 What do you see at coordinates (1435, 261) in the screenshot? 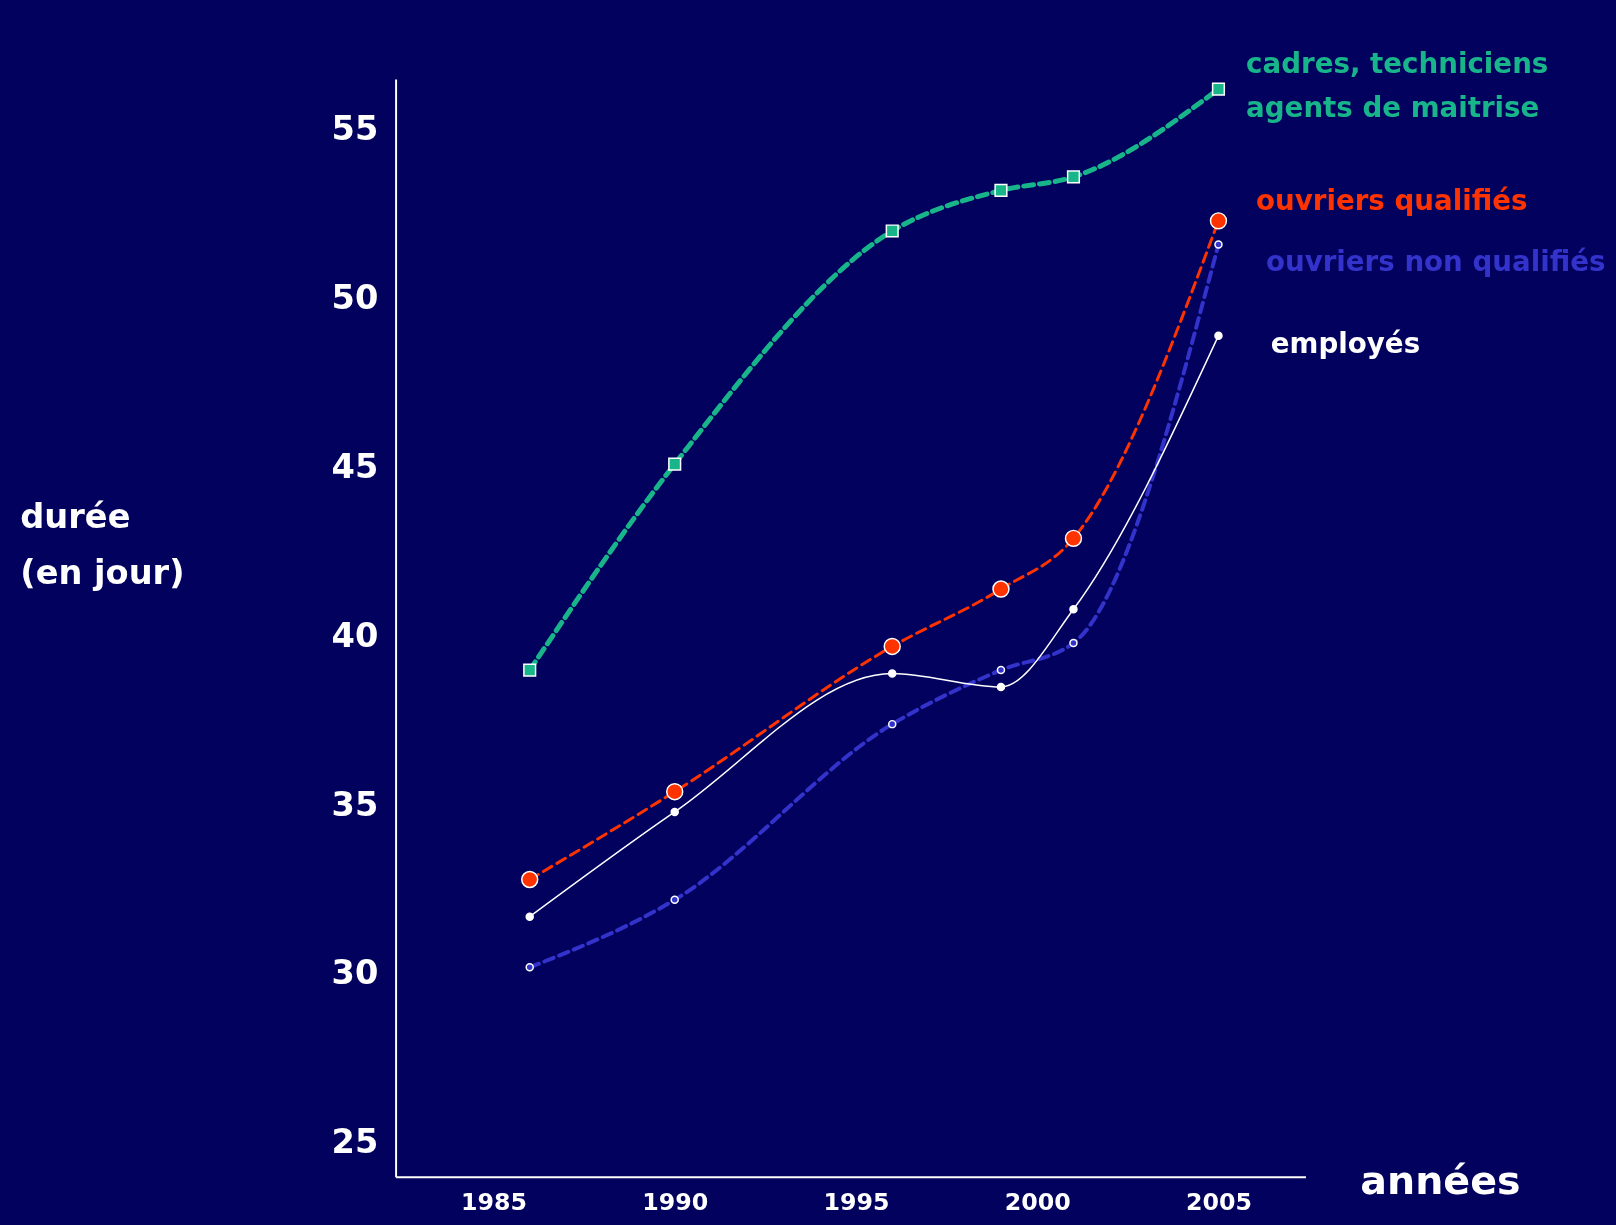
I see `series-label: ouvriers non qualifiés` at bounding box center [1435, 261].